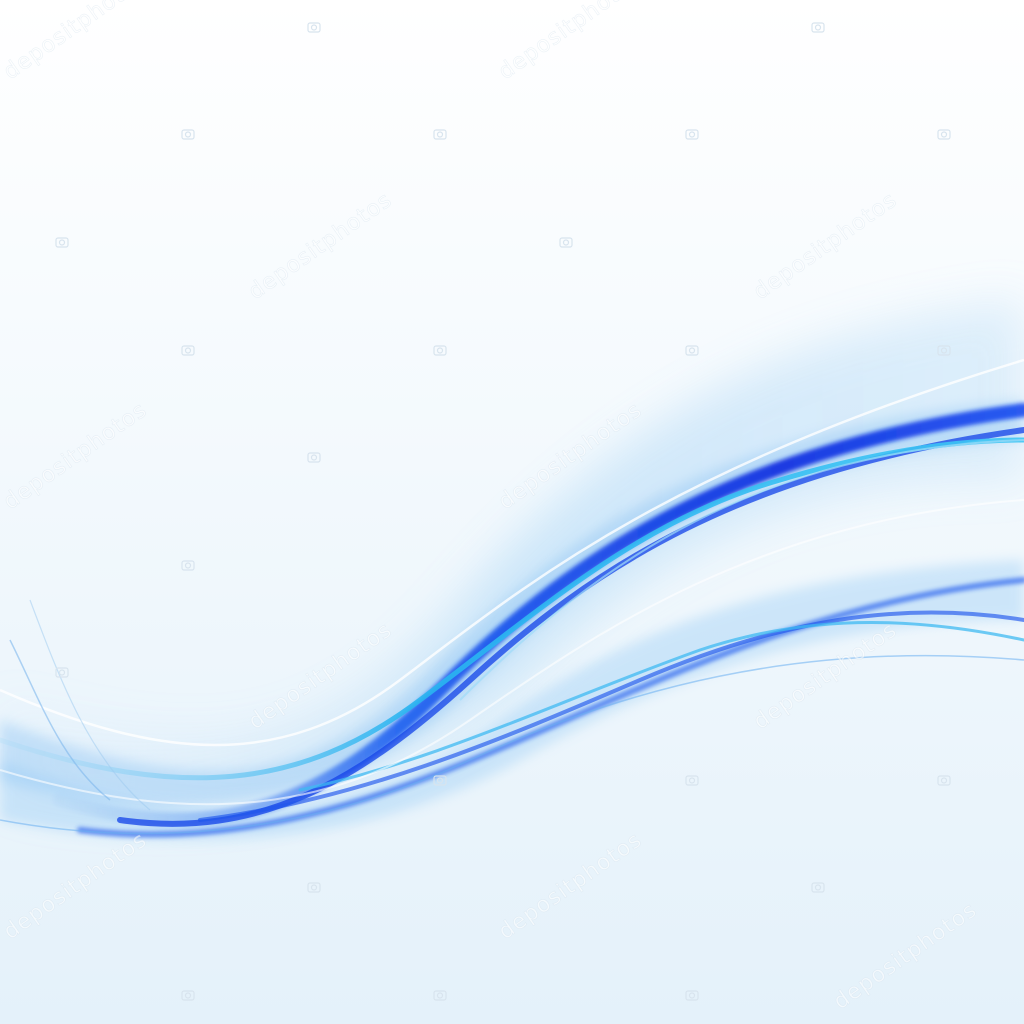 The width and height of the screenshot is (1024, 1024). Describe the element at coordinates (661, 706) in the screenshot. I see `wave-strand-lower-cyan` at that location.